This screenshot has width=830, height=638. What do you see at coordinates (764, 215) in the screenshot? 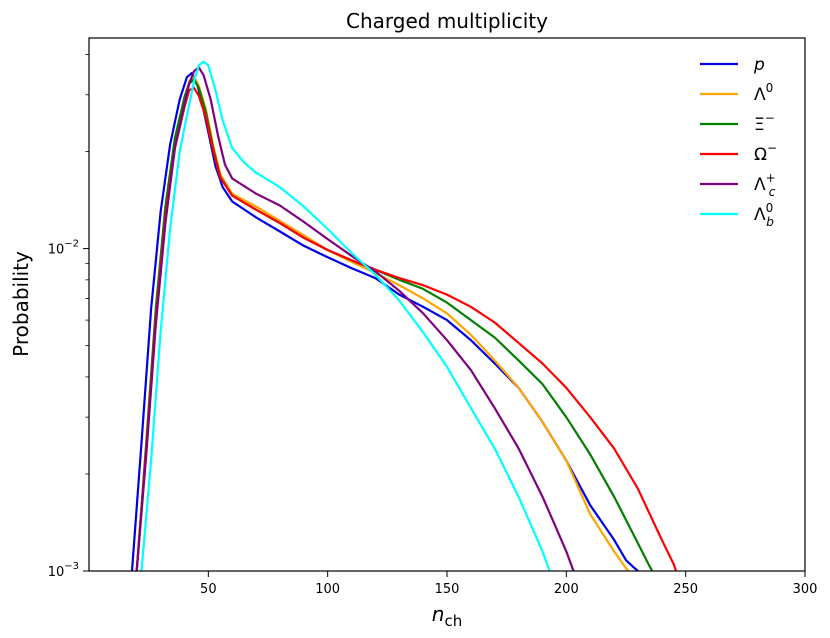
I see `legend-label-lambdab: Λ0 b` at bounding box center [764, 215].